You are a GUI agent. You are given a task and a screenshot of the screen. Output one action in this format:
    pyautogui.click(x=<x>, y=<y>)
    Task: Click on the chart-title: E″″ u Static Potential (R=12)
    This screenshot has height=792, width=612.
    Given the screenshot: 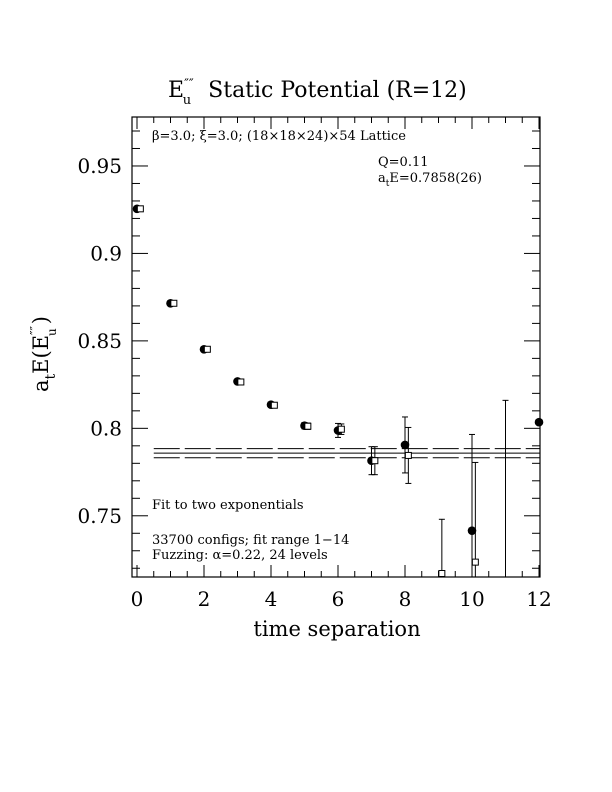 What is the action you would take?
    pyautogui.click(x=317, y=92)
    